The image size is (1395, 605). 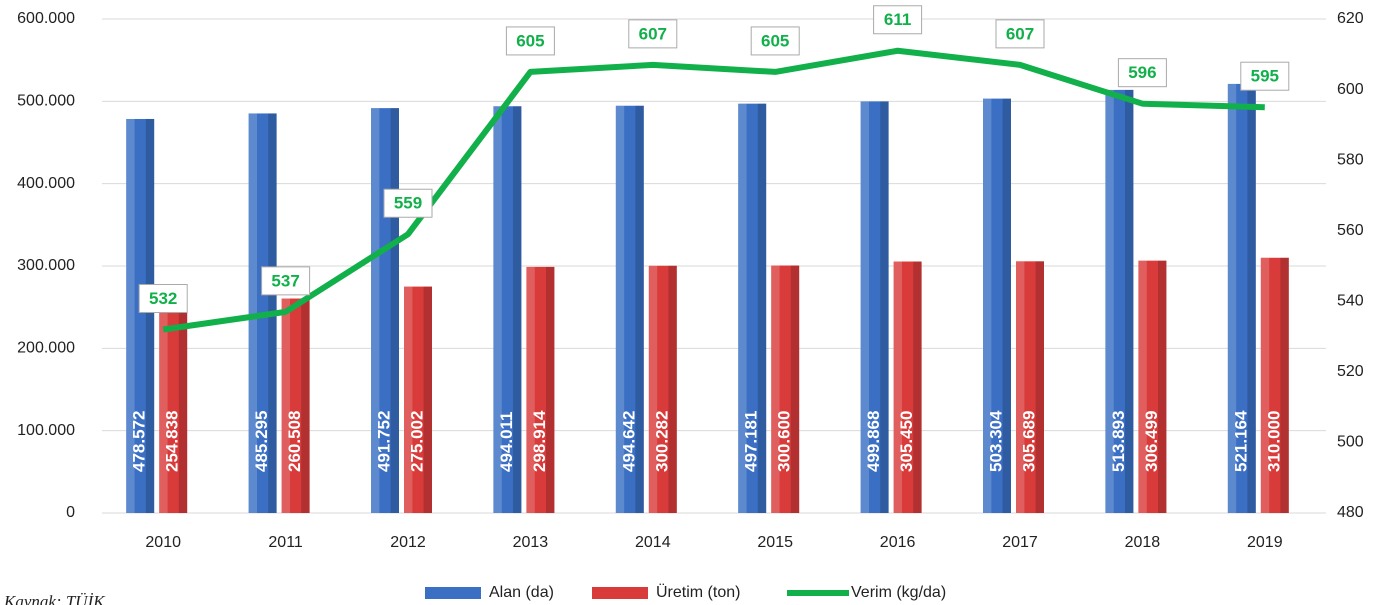 I want to click on x-tick-label: 2017, so click(x=1020, y=542).